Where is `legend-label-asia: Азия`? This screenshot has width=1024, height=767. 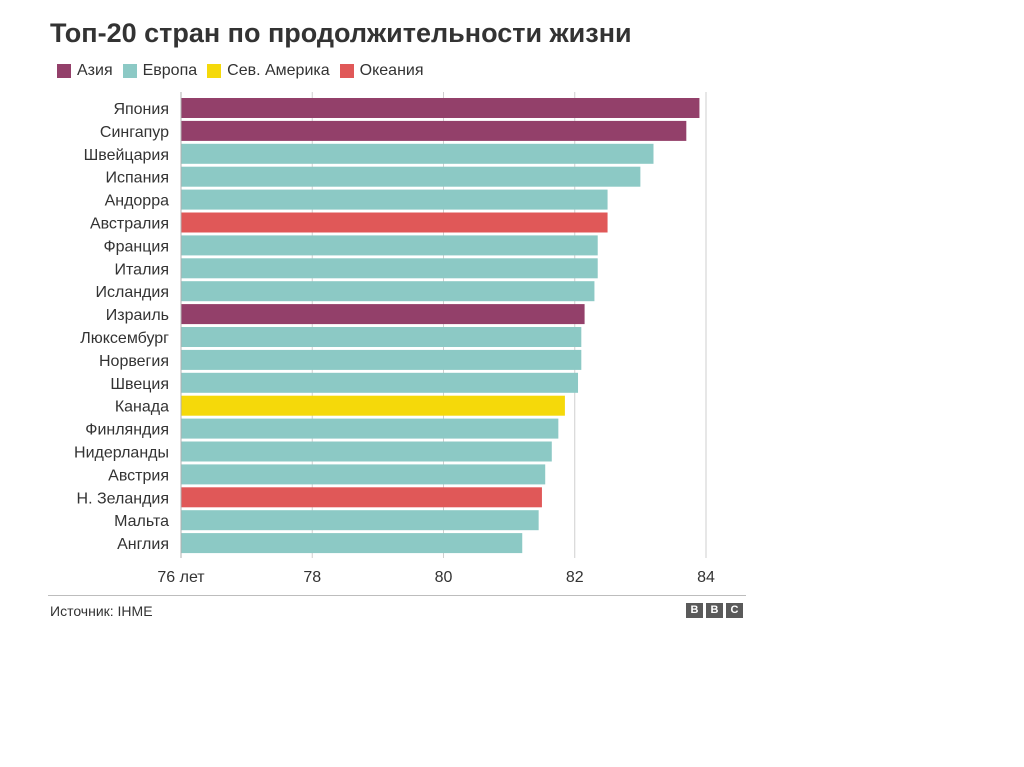
legend-label-asia: Азия is located at coordinates (95, 70).